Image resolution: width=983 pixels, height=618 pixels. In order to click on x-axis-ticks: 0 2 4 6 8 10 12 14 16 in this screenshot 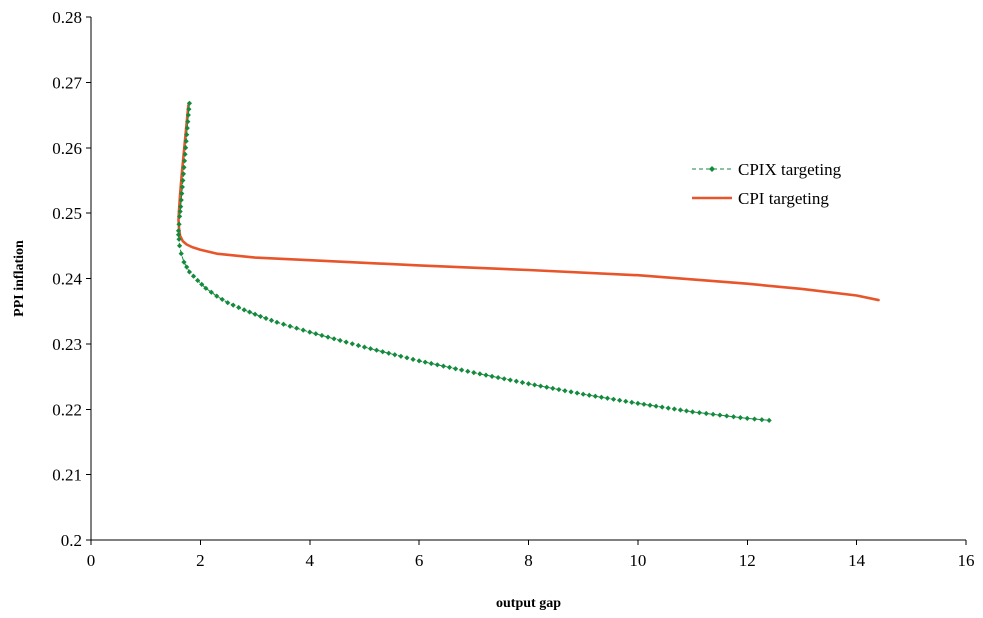, I will do `click(531, 555)`.